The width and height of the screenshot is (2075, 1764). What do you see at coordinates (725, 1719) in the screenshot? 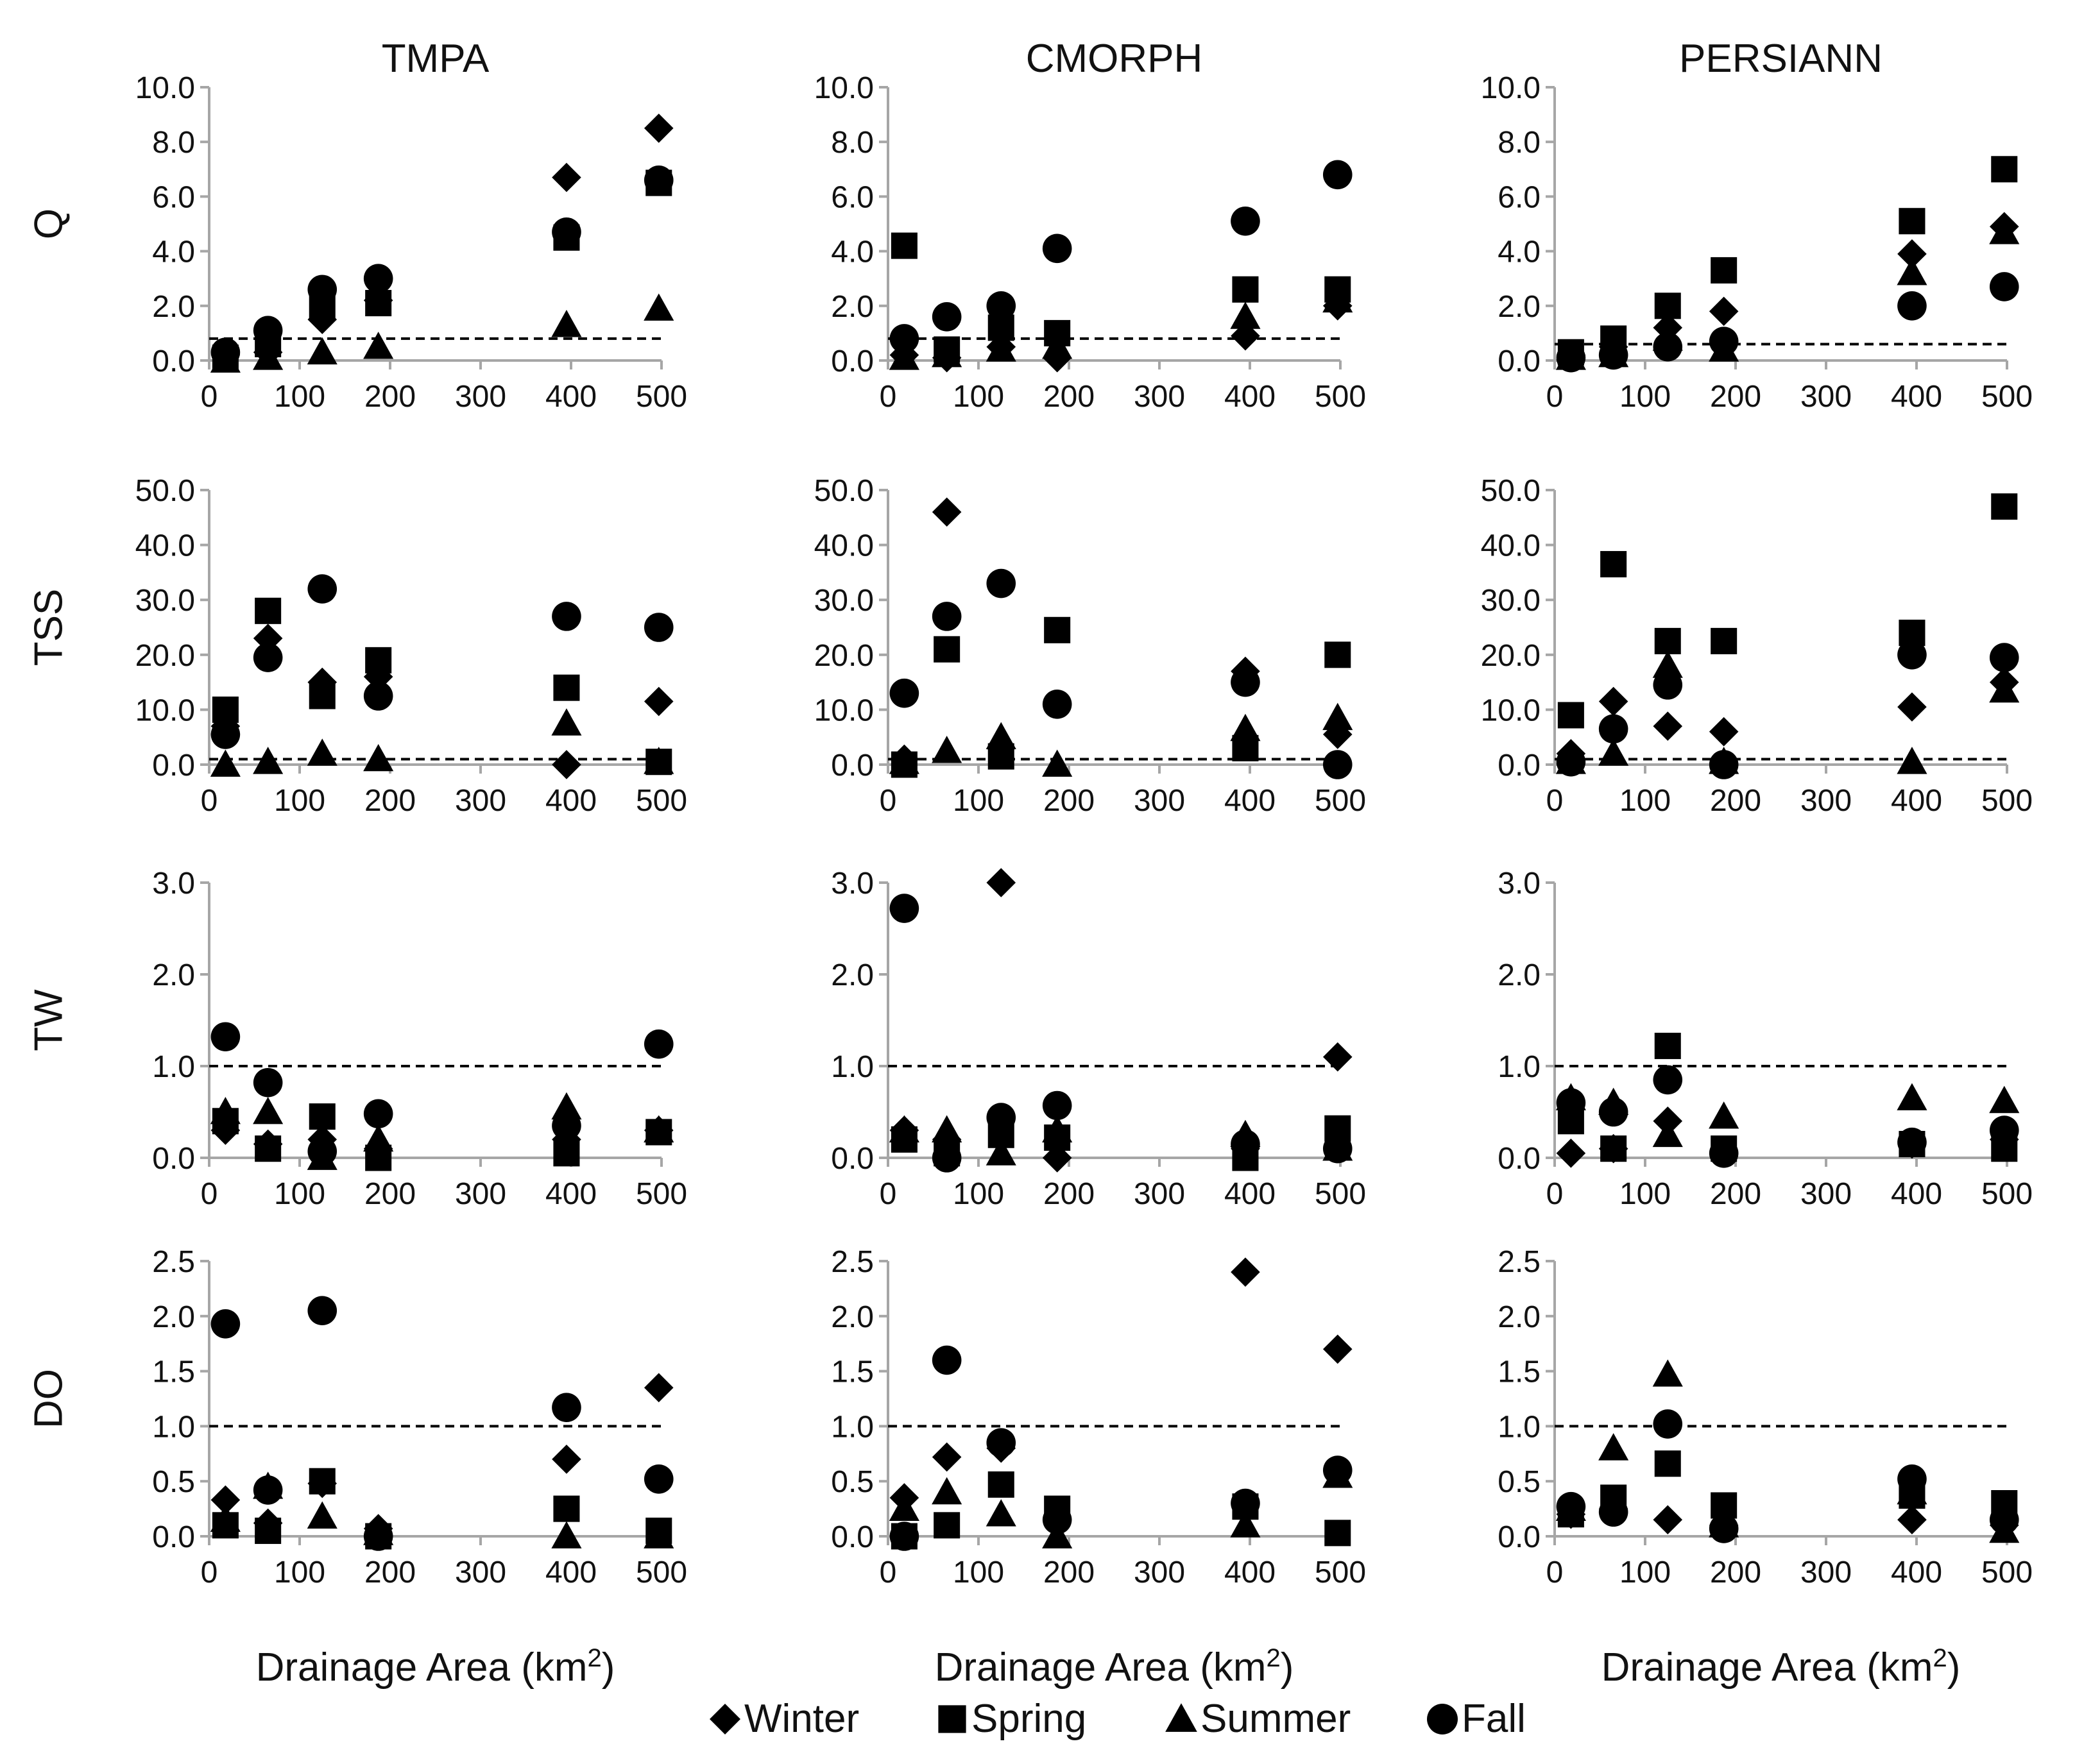
I see `legend-marker-winter-icon` at bounding box center [725, 1719].